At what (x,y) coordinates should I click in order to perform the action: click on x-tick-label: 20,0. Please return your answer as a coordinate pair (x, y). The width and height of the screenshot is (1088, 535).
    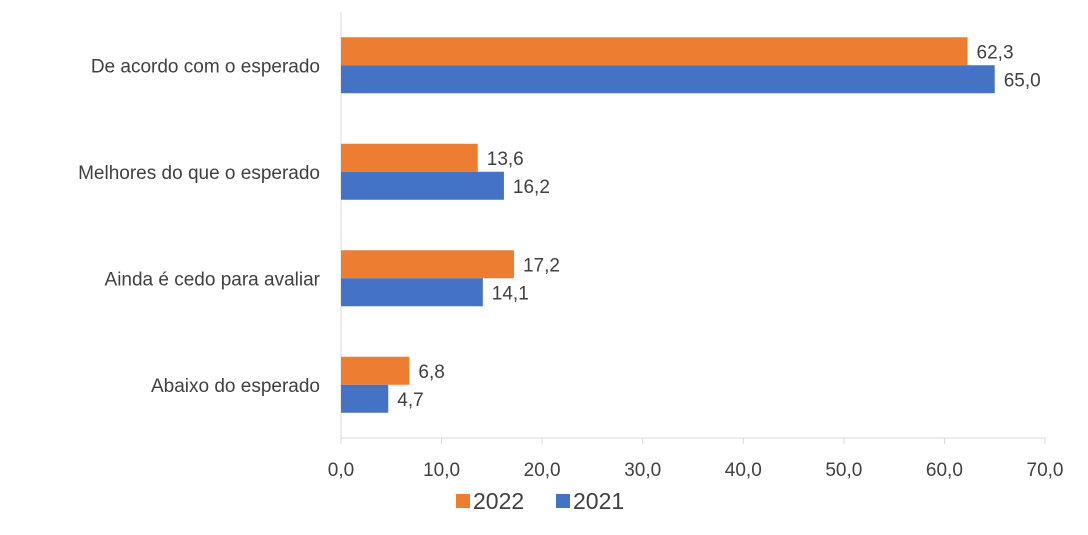
    Looking at the image, I should click on (542, 470).